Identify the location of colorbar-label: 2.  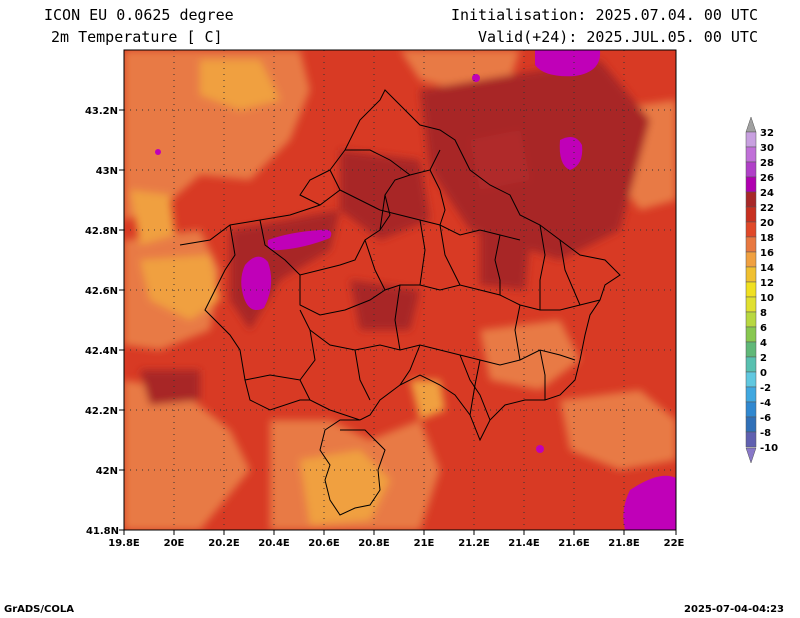
(763, 358).